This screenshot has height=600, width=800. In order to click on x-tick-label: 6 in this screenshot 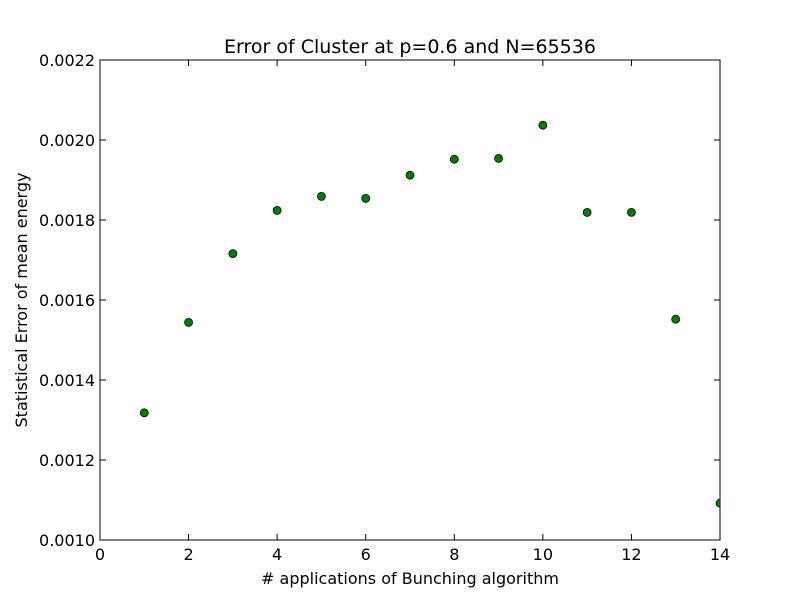, I will do `click(366, 554)`.